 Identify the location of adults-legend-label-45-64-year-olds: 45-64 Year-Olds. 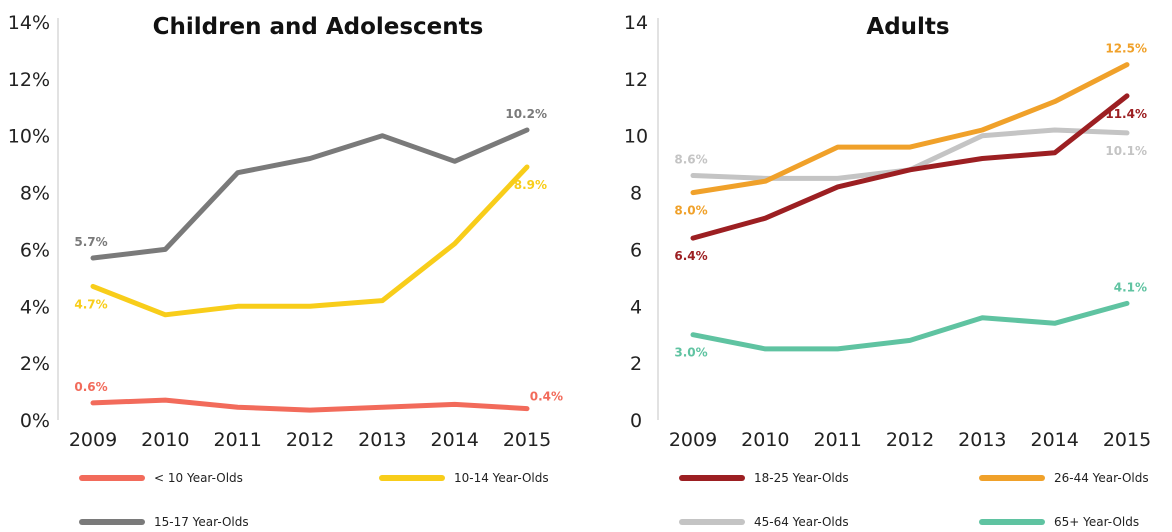
(801, 522).